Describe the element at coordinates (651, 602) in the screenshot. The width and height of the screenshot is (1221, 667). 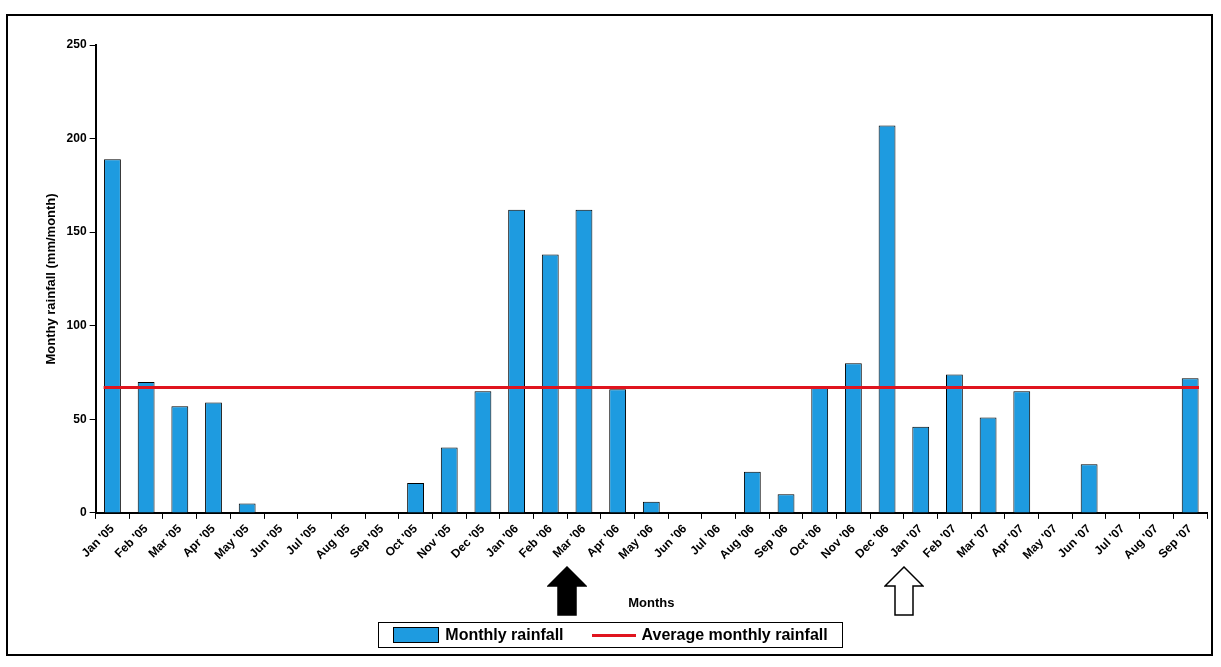
I see `x-axis-title: Months` at that location.